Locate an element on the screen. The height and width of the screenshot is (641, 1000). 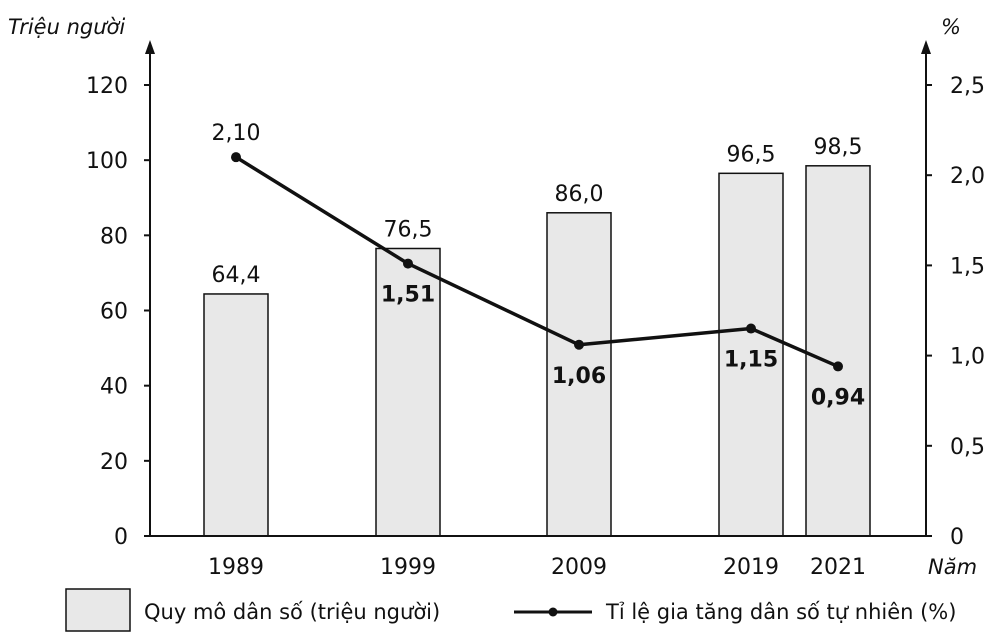
legend-bar-swatch is located at coordinates (98, 610).